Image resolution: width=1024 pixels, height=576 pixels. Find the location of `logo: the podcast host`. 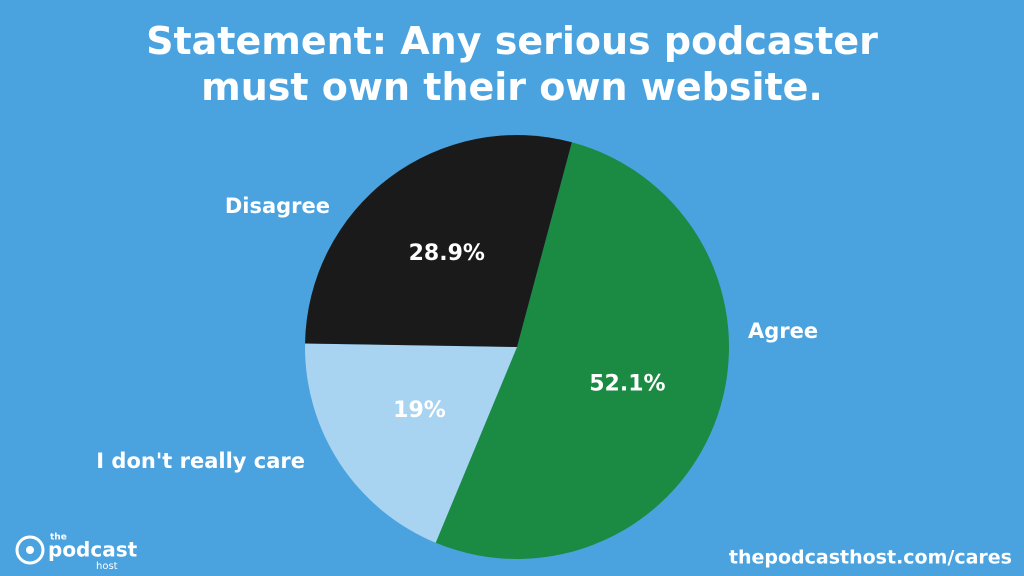

logo: the podcast host is located at coordinates (76, 552).